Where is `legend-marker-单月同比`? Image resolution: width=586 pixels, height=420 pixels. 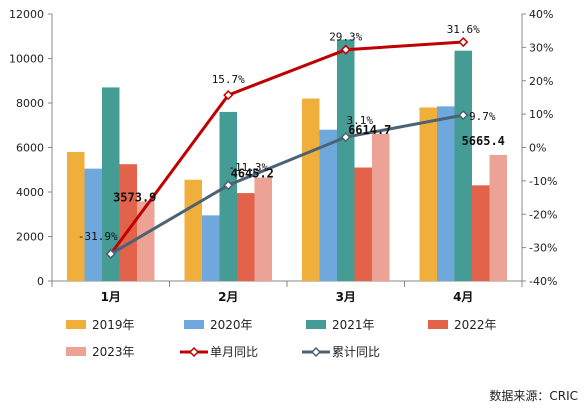
legend-marker-单月同比 is located at coordinates (194, 352).